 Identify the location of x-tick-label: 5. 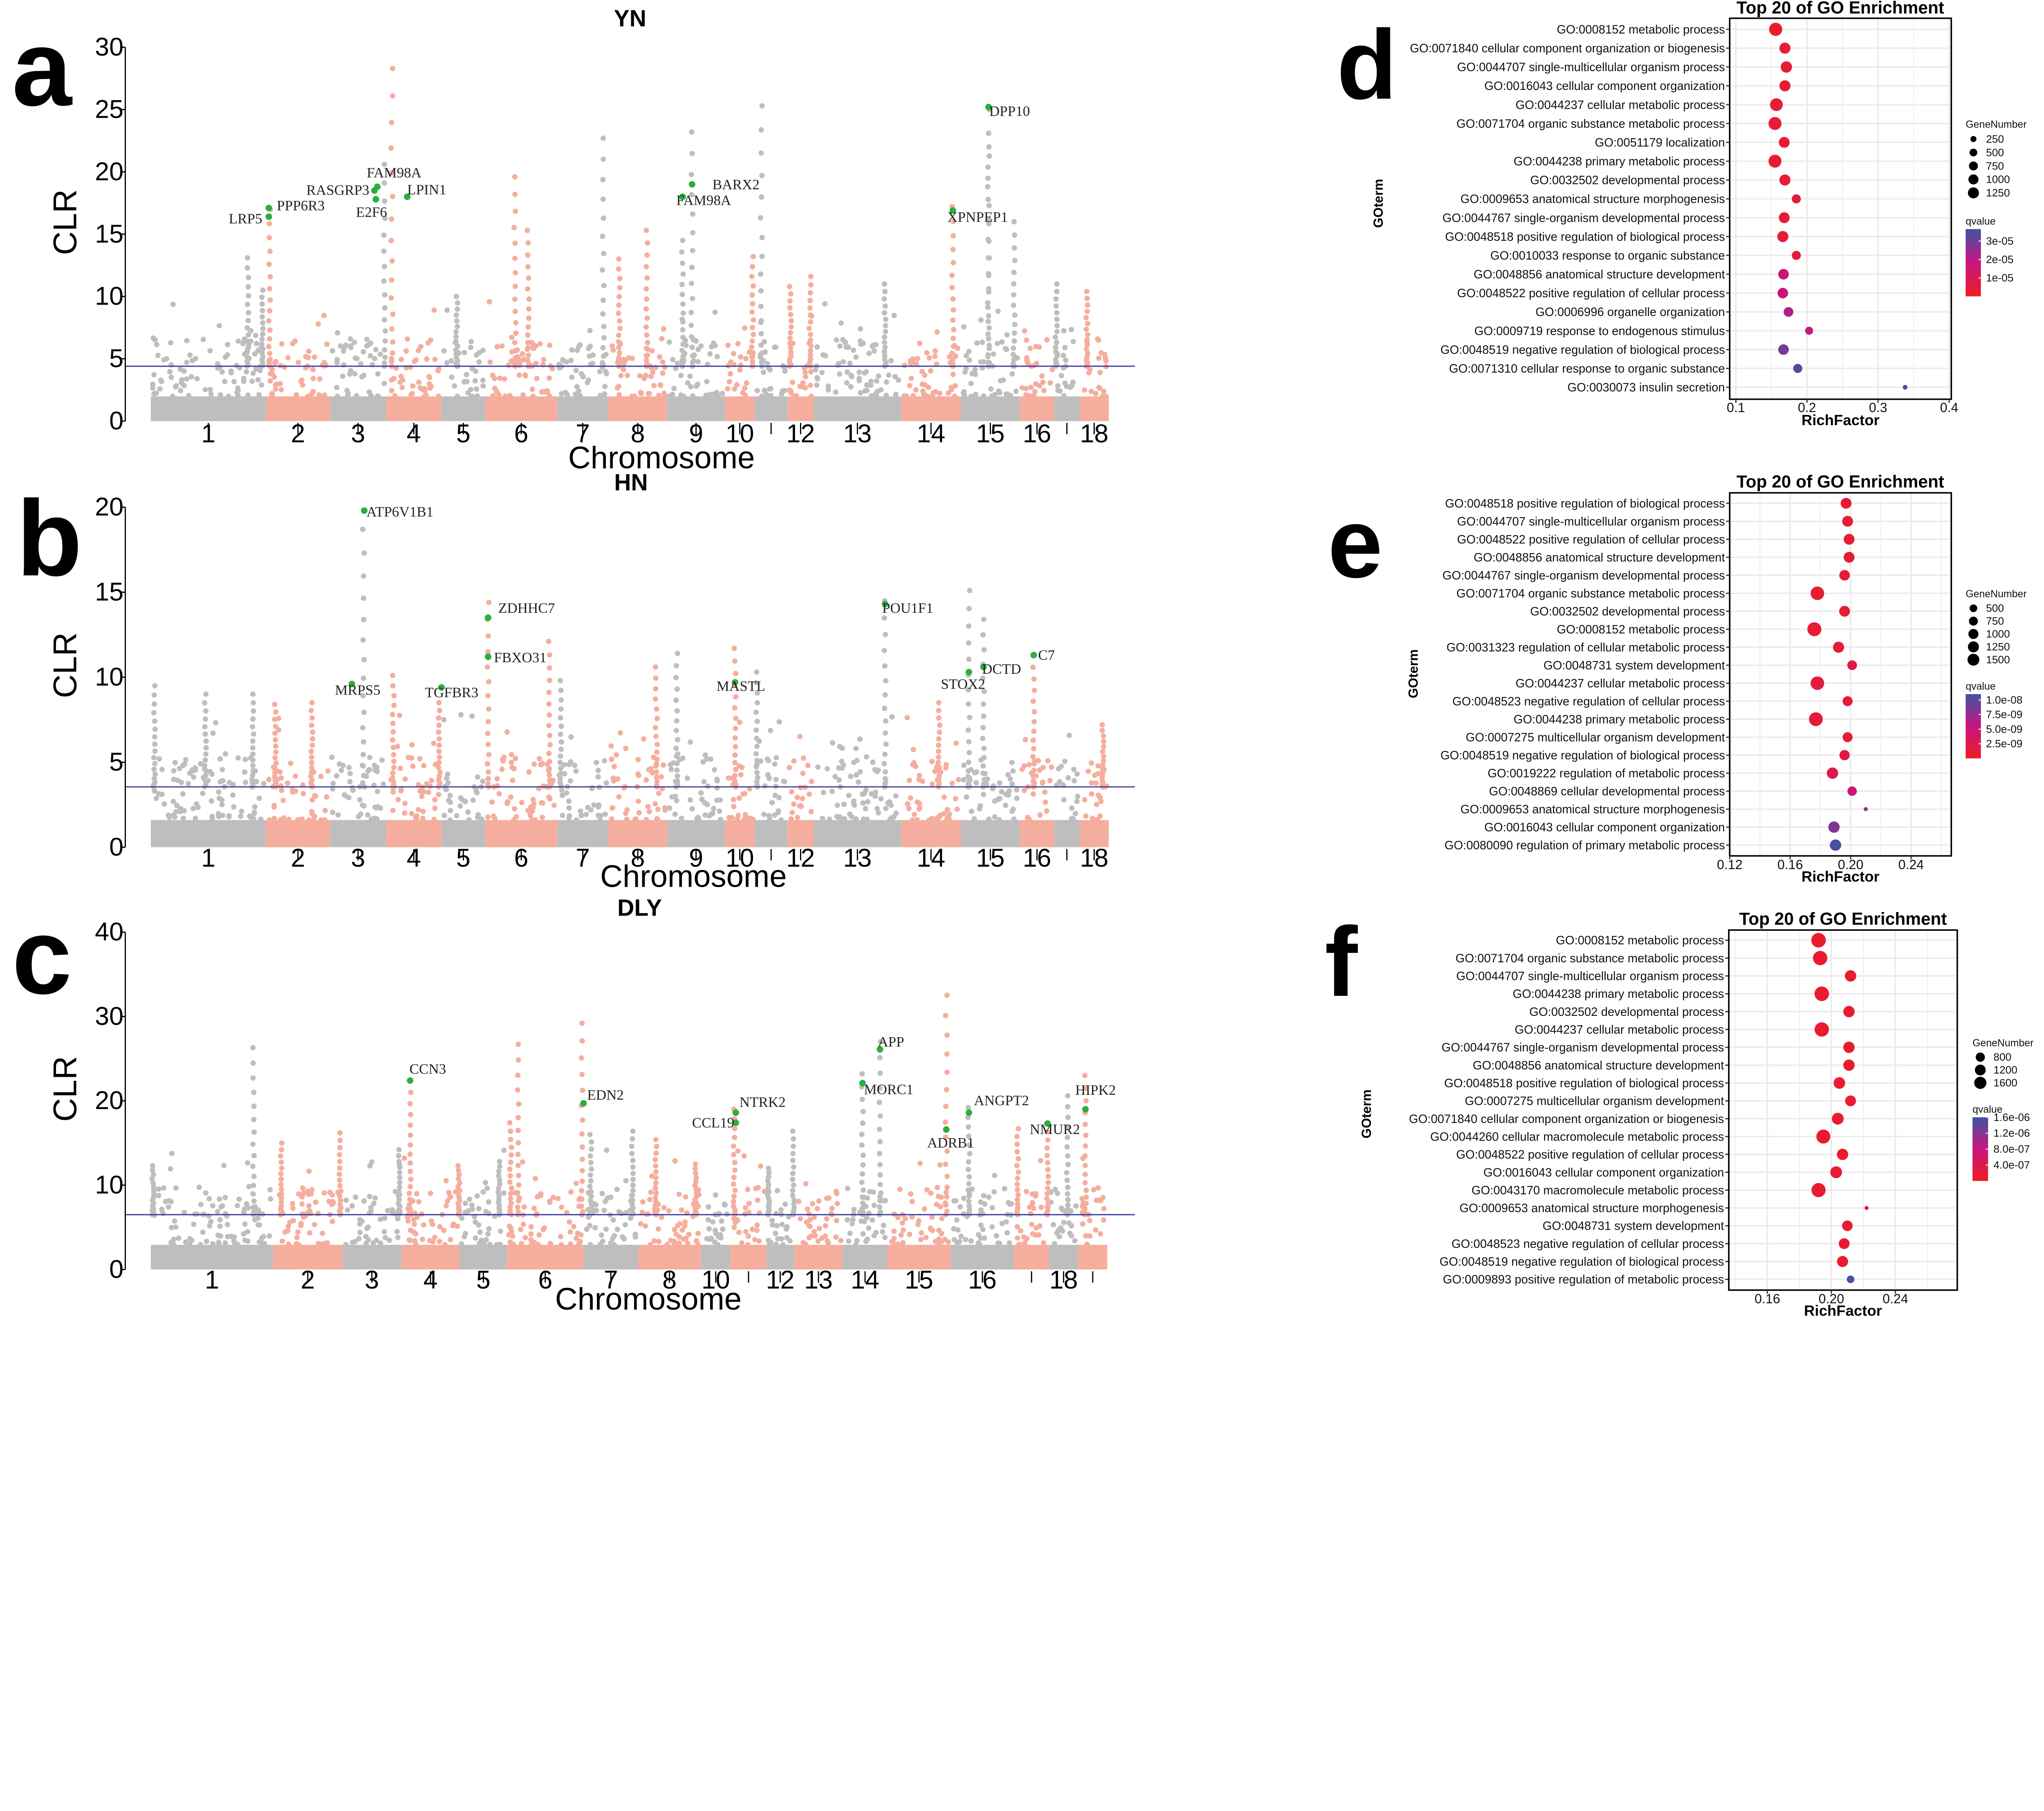
(464, 433).